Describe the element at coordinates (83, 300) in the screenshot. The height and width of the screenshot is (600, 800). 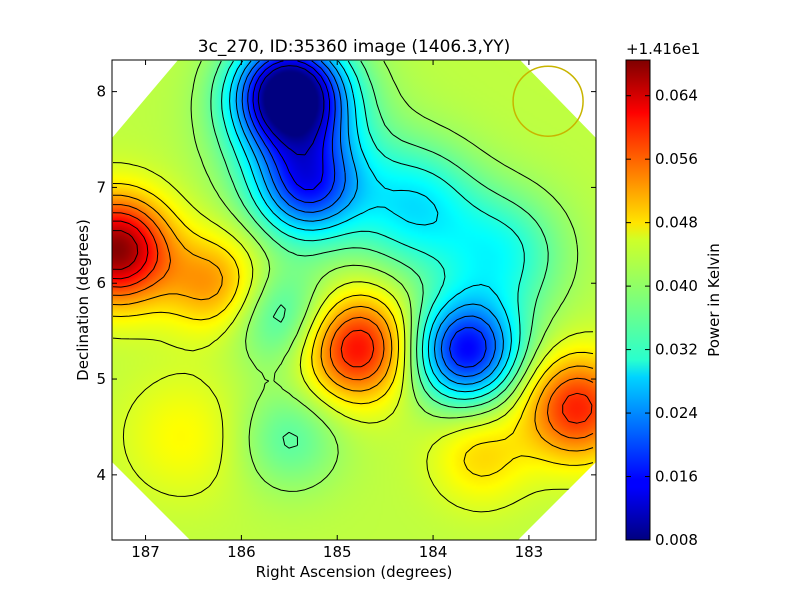
I see `y-axis-label: Declination (degrees)` at that location.